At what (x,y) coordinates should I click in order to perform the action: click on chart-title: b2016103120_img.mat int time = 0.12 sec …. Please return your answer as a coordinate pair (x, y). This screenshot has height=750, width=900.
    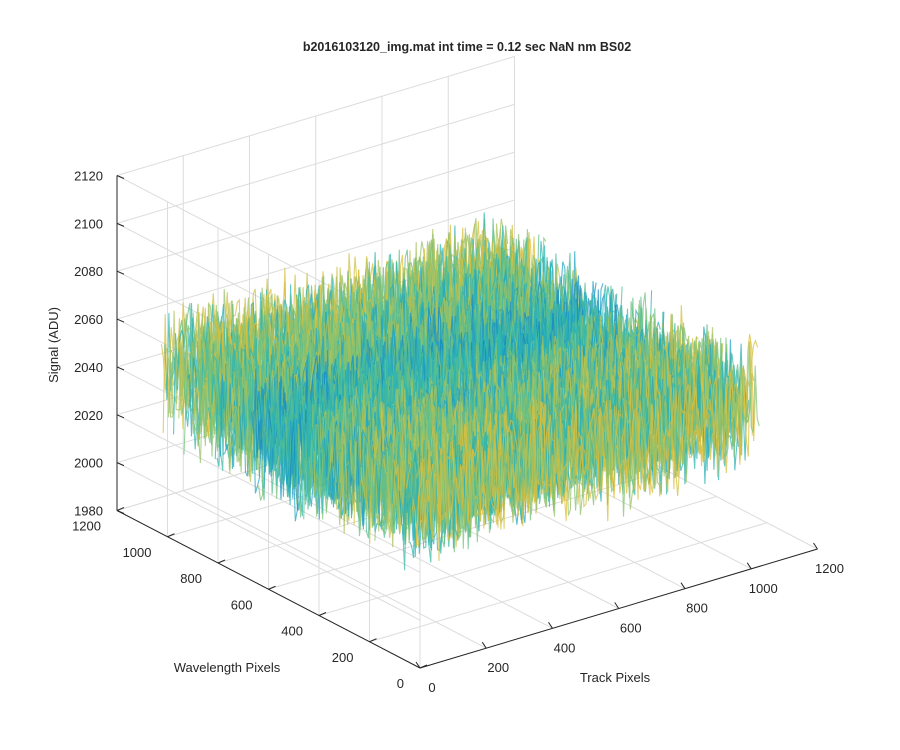
    Looking at the image, I should click on (467, 47).